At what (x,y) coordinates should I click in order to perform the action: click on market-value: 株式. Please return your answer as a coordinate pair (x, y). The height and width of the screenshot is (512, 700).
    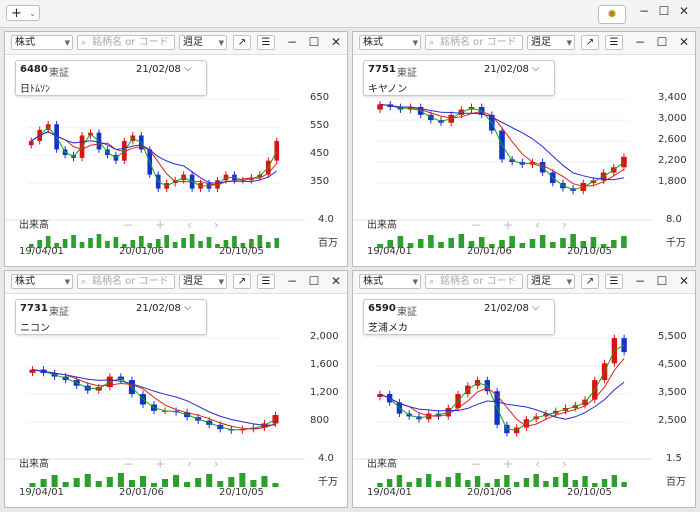
    Looking at the image, I should click on (373, 42).